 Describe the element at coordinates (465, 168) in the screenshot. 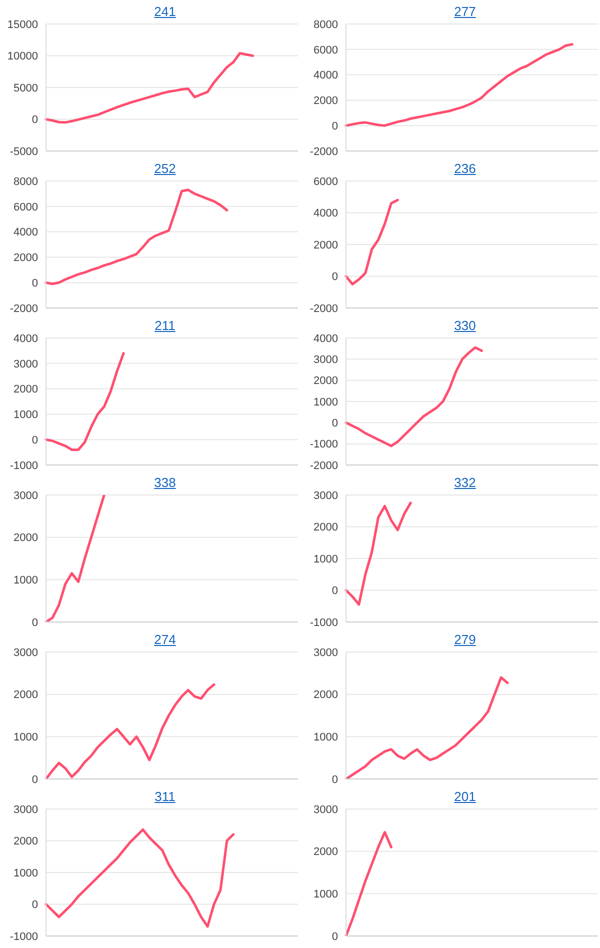

I see `chart-title: 236` at that location.